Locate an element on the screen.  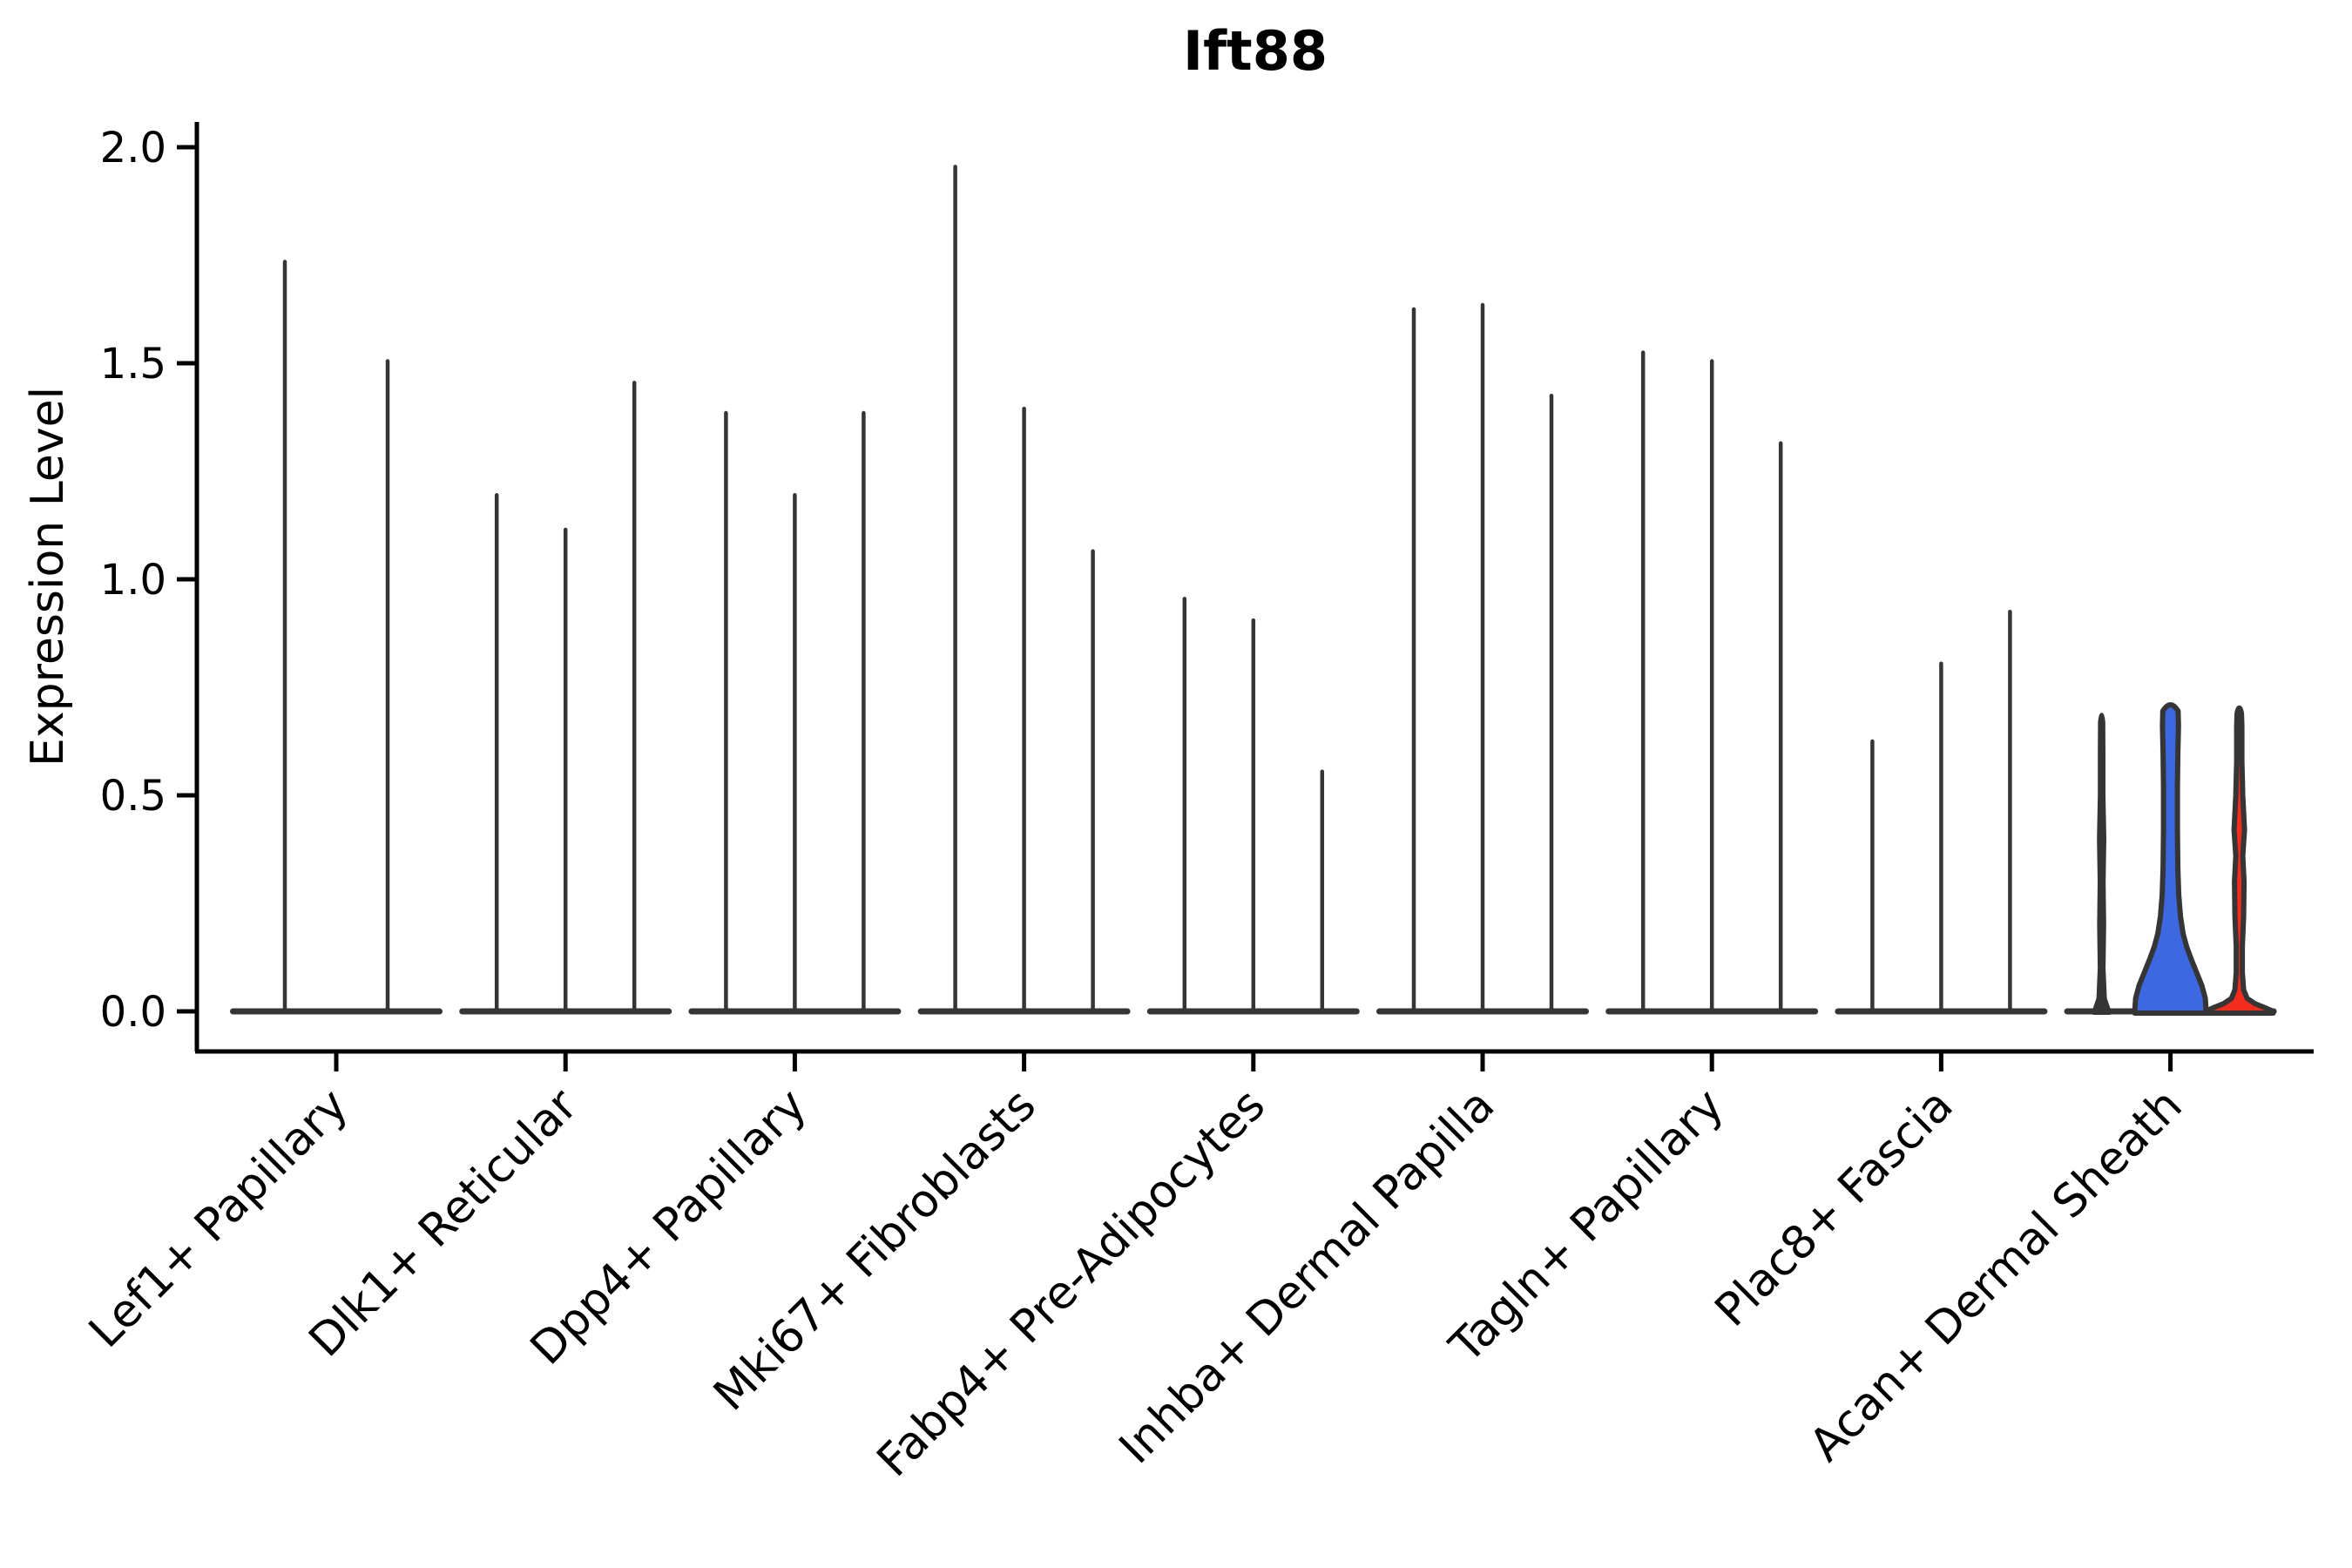
y-tick-label: 1.0 is located at coordinates (133, 580).